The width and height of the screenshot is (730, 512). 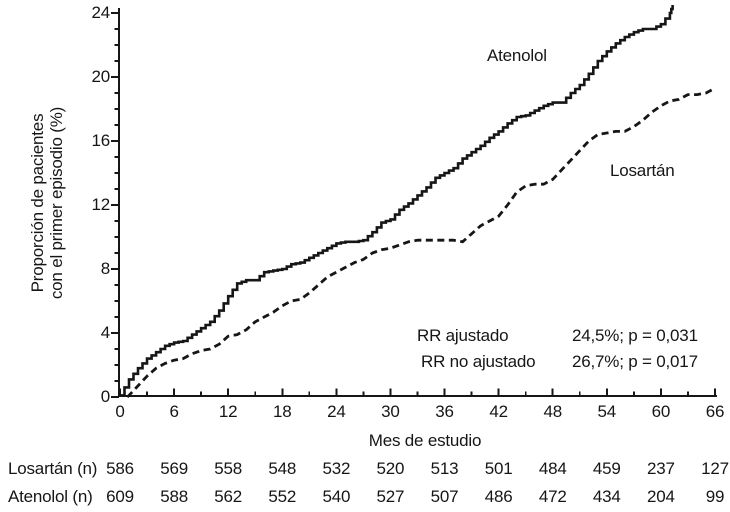 I want to click on risk-table-value: 532, so click(x=336, y=468).